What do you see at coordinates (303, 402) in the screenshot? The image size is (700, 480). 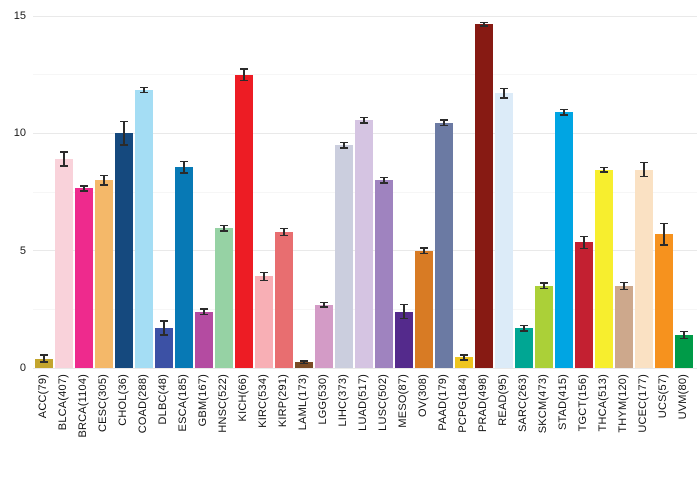 I see `x-tick-label: LAML(173)` at bounding box center [303, 402].